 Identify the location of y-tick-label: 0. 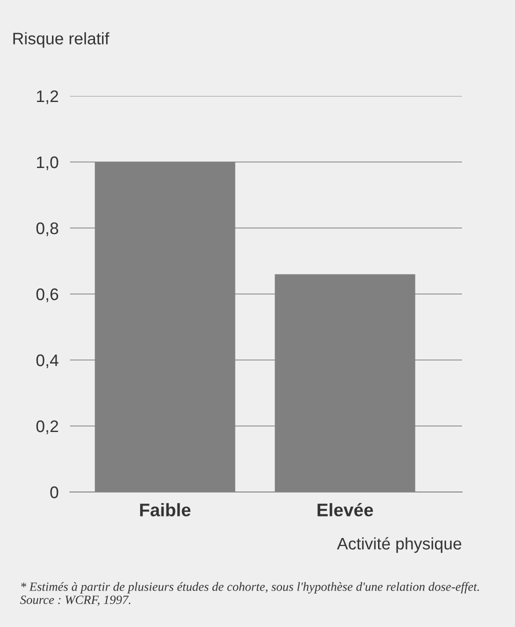
(54, 492).